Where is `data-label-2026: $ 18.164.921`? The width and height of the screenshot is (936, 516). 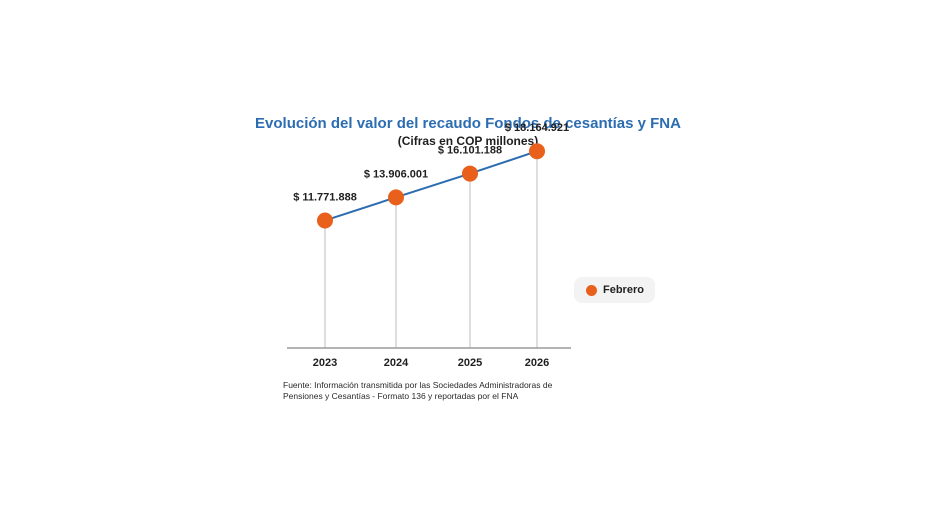 data-label-2026: $ 18.164.921 is located at coordinates (537, 128).